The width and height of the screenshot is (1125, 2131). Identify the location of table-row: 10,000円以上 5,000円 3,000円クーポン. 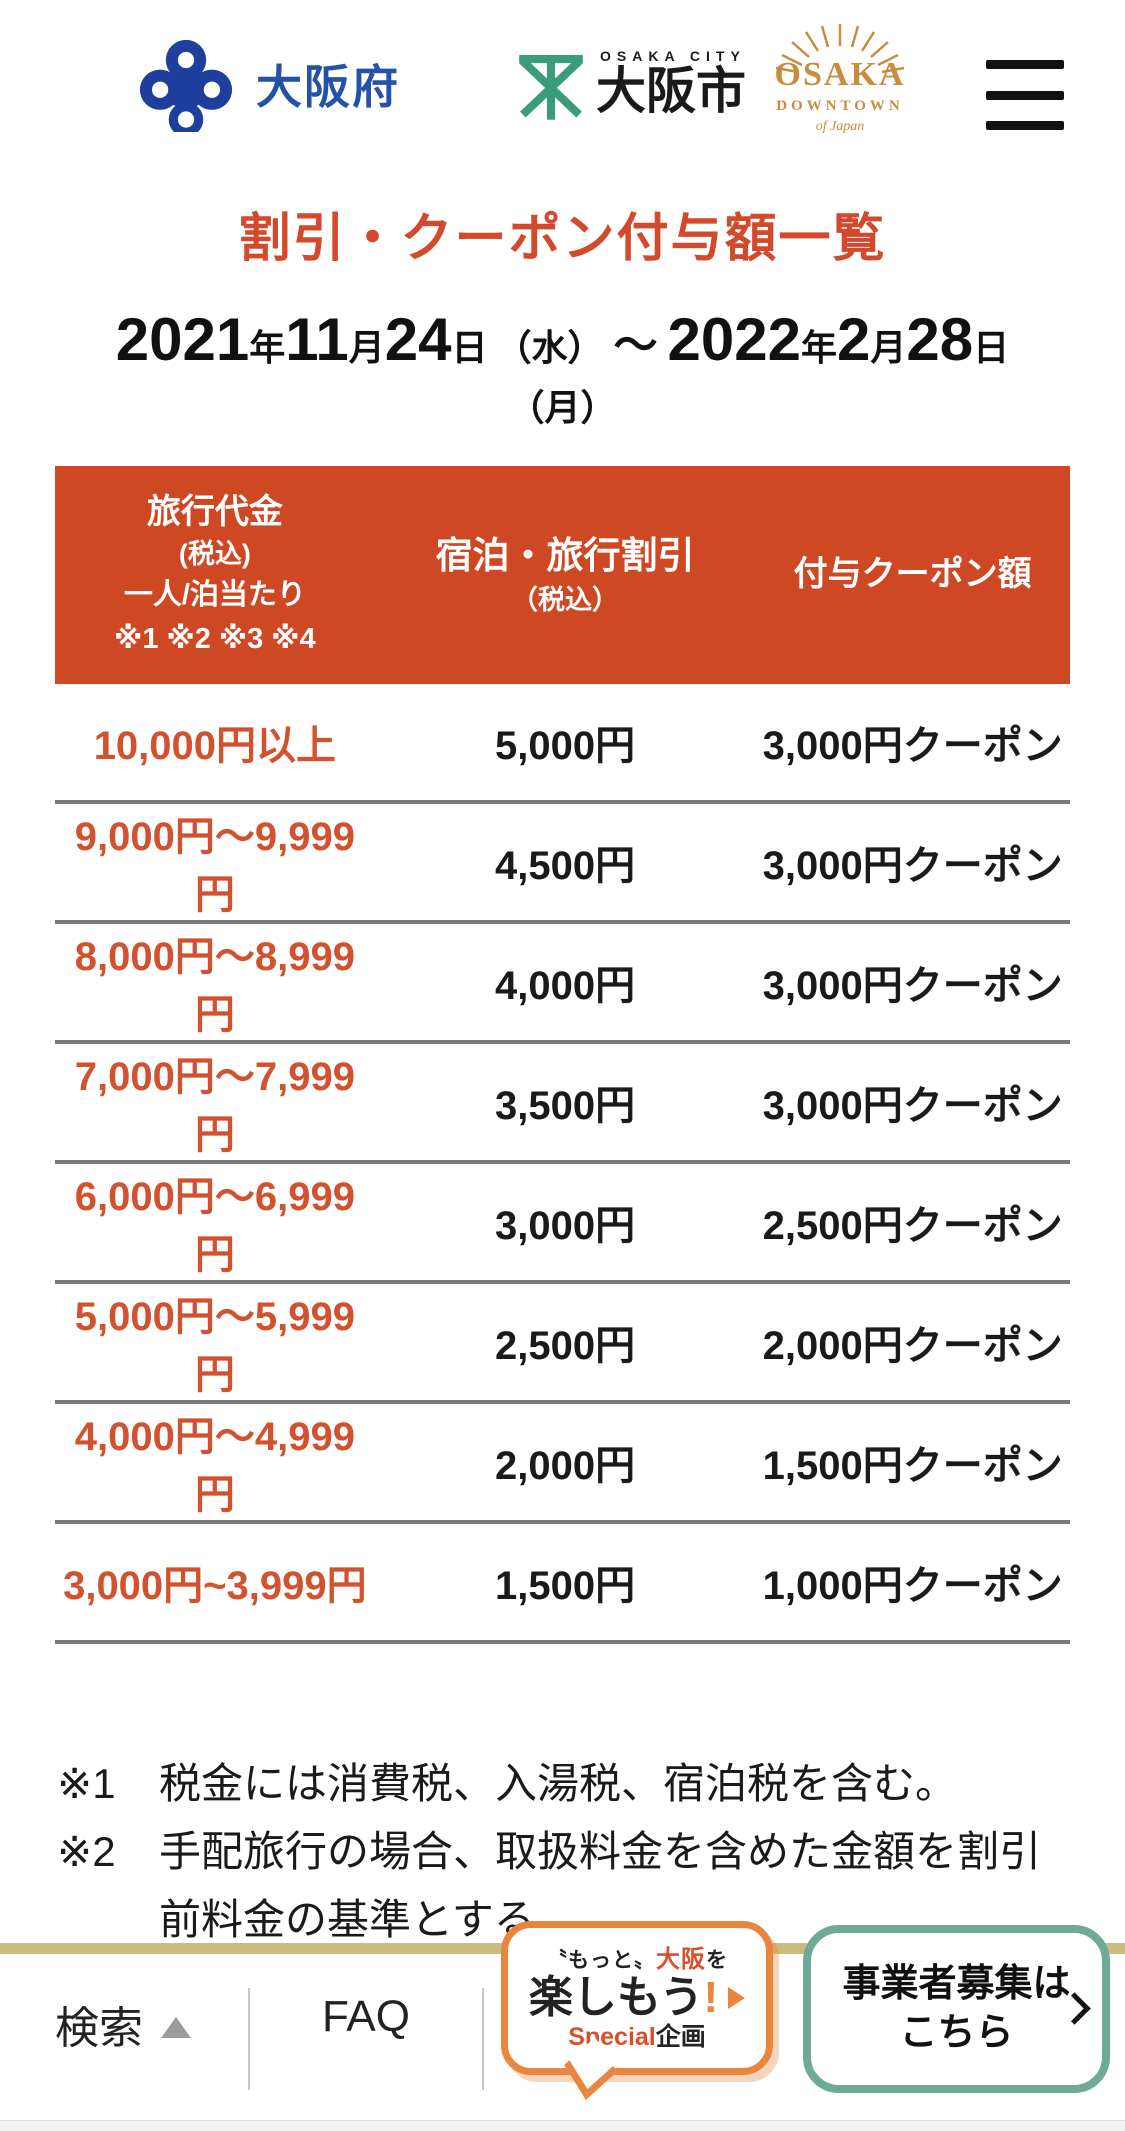
(562, 744).